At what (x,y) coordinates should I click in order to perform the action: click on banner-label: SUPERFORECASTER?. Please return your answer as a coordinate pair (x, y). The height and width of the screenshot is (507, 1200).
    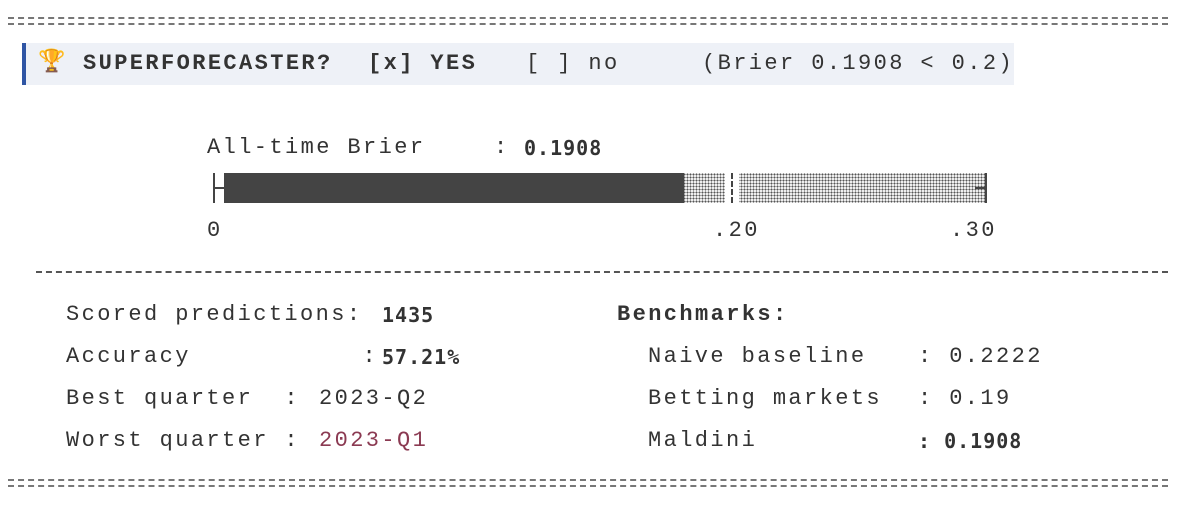
    Looking at the image, I should click on (208, 63).